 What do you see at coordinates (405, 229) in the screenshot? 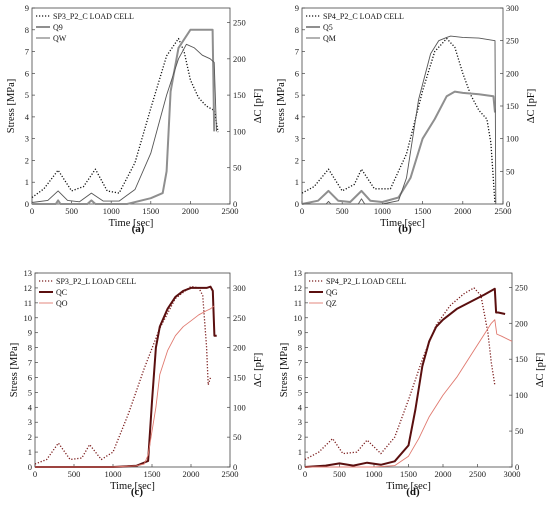
I see `panel-caption: (b)` at bounding box center [405, 229].